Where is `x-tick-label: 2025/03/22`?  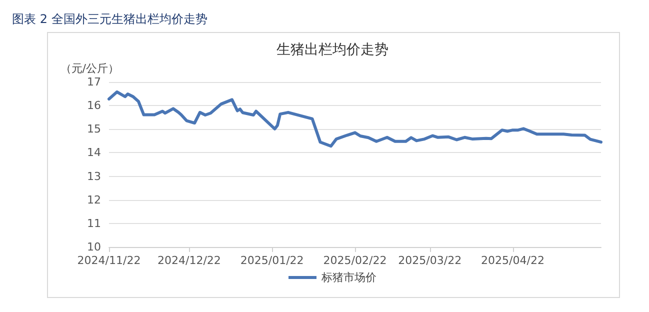 x-tick-label: 2025/03/22 is located at coordinates (430, 260).